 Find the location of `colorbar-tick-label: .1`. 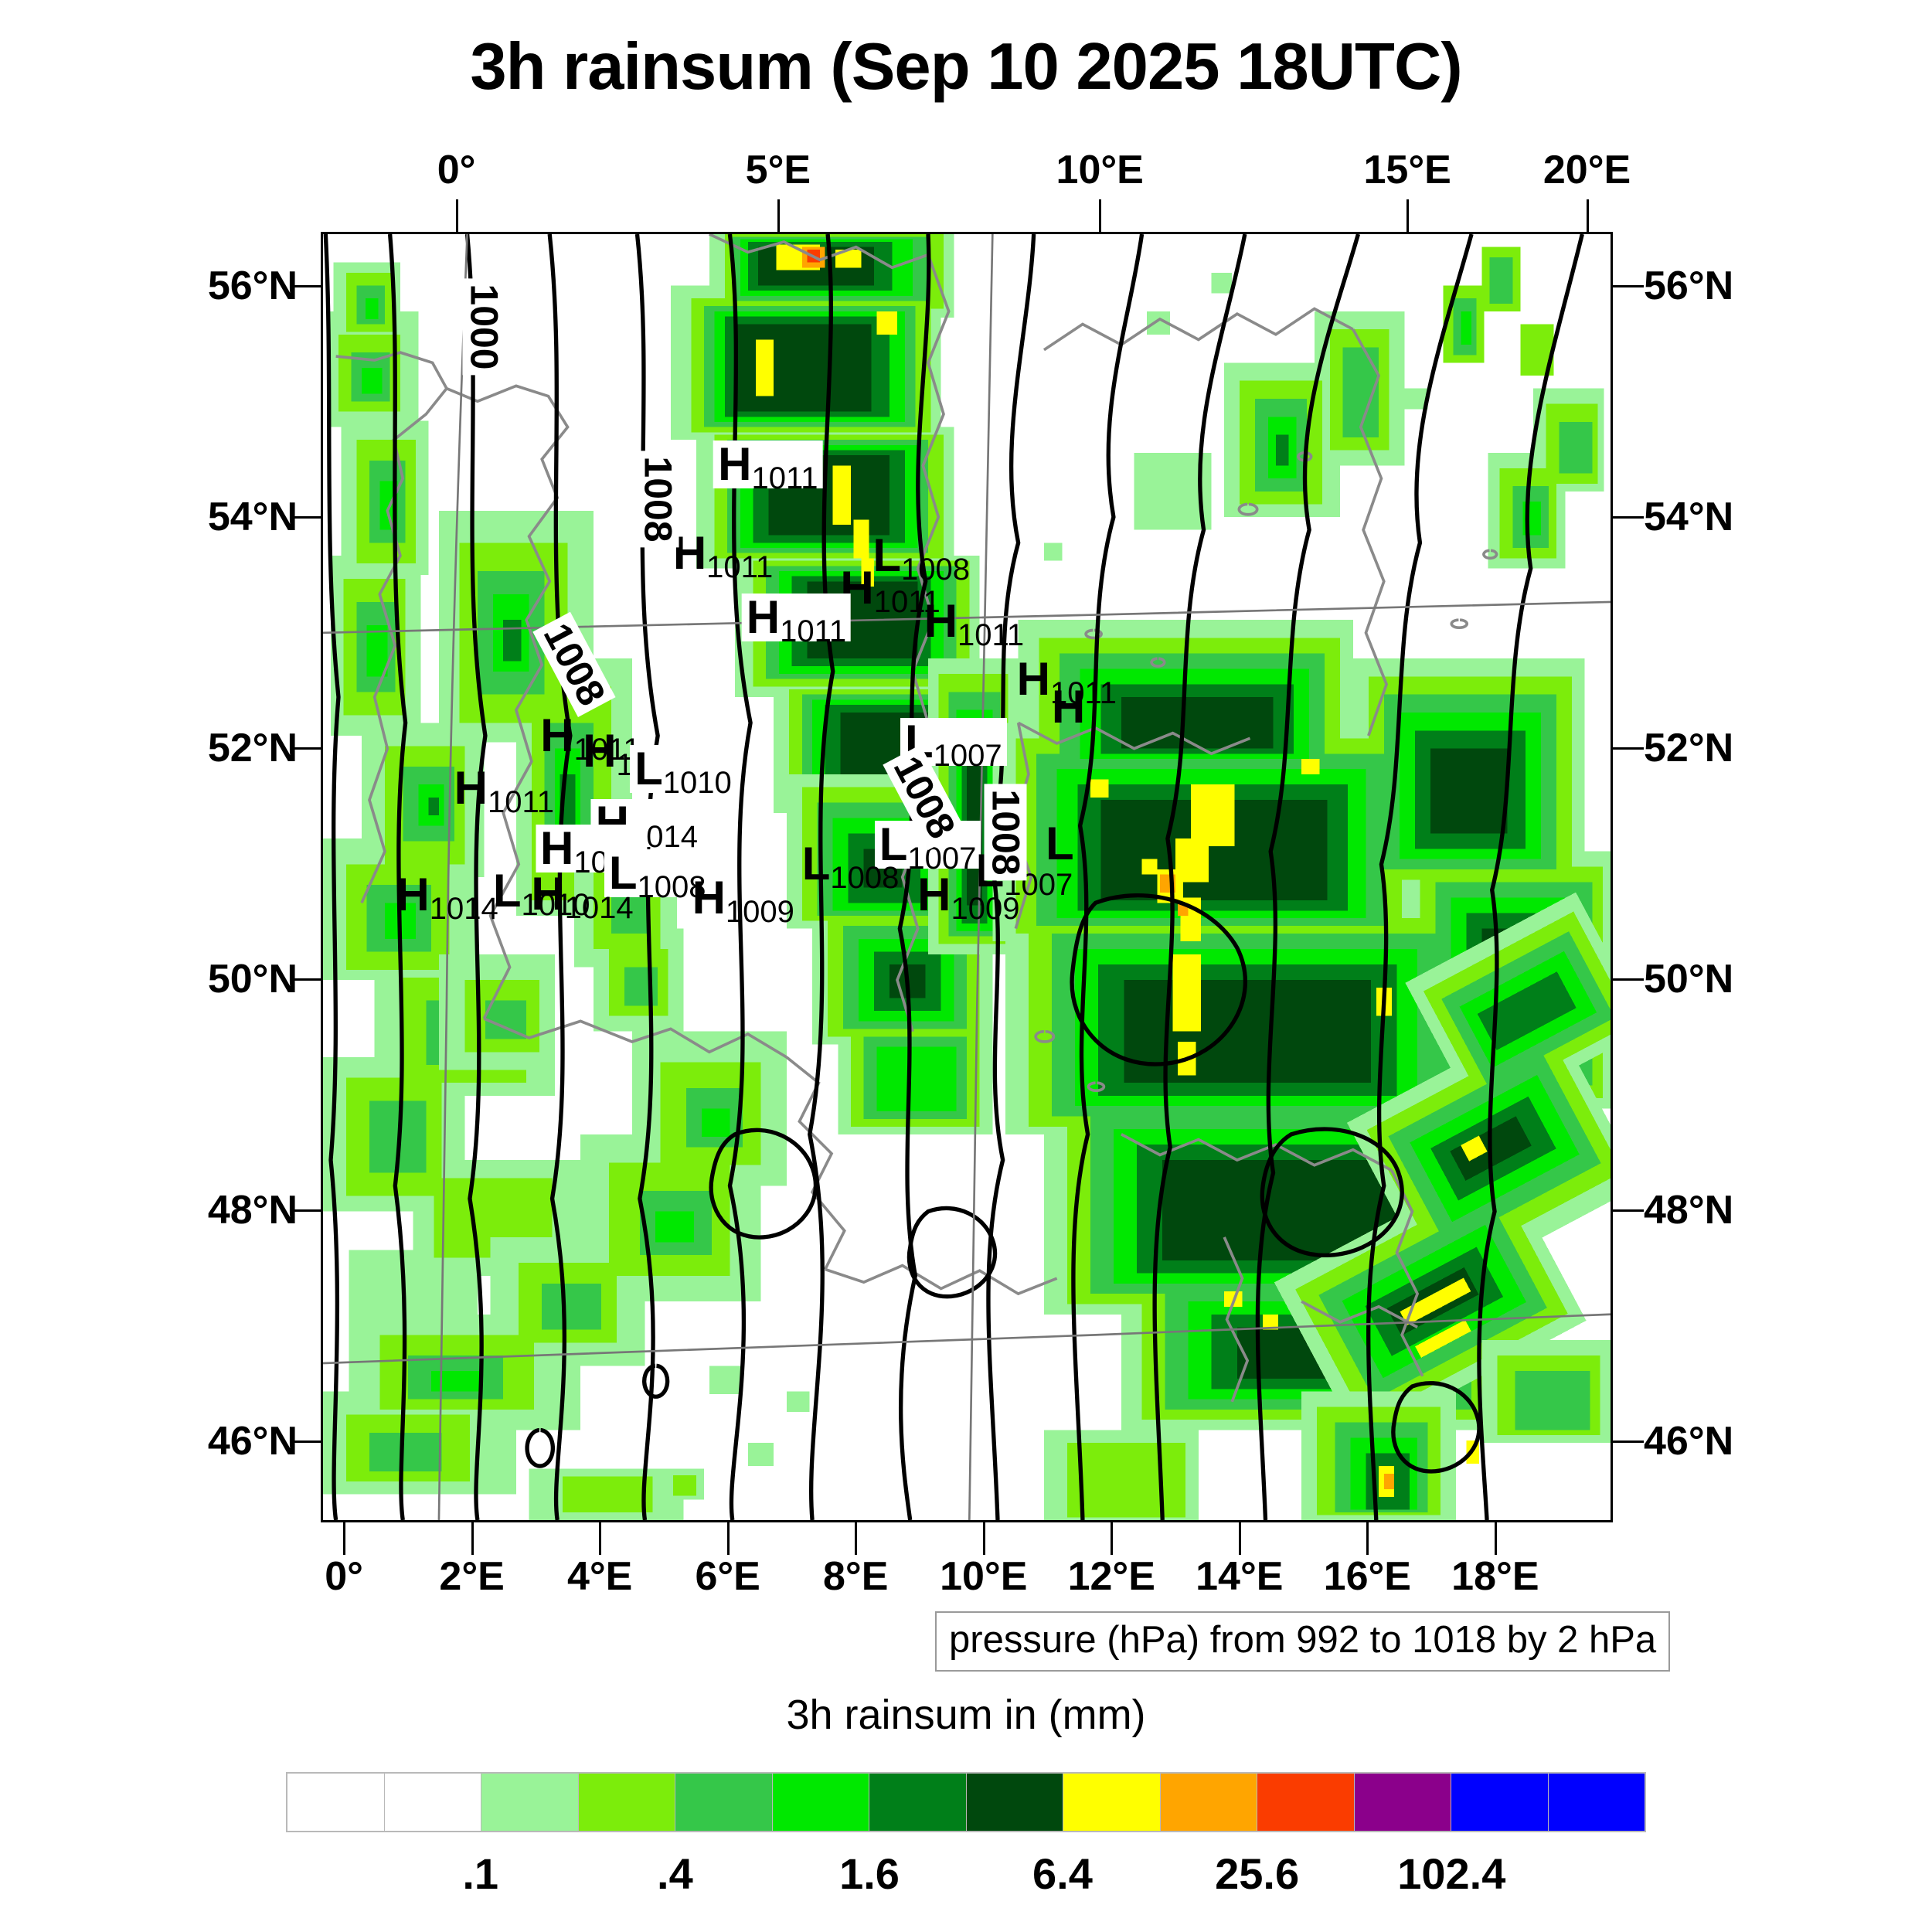

colorbar-tick-label: .1 is located at coordinates (481, 1873).